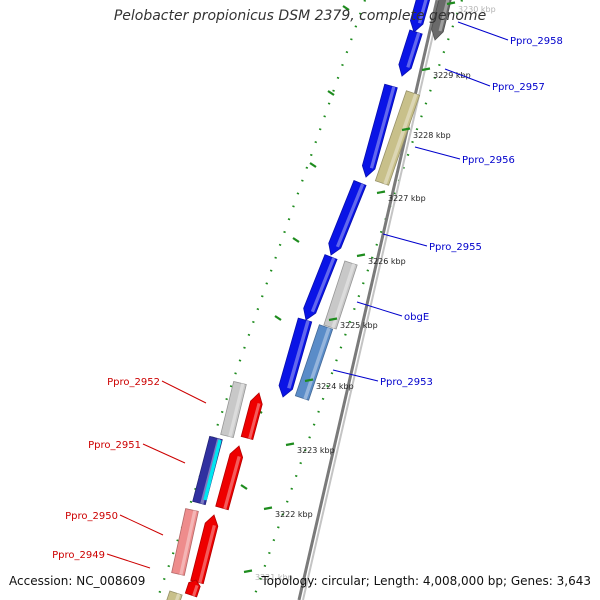 This screenshot has height=600, width=600. I want to click on tick-6: 3224 kbp, so click(329, 384).